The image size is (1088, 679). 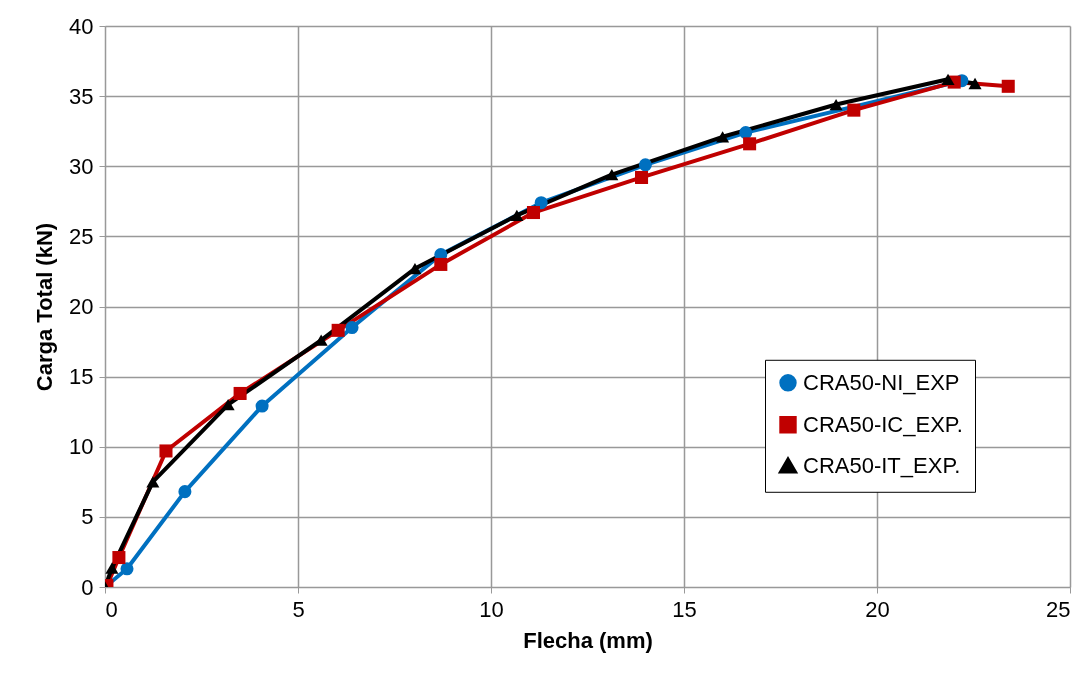 What do you see at coordinates (81, 236) in the screenshot?
I see `y-tick-label: 25` at bounding box center [81, 236].